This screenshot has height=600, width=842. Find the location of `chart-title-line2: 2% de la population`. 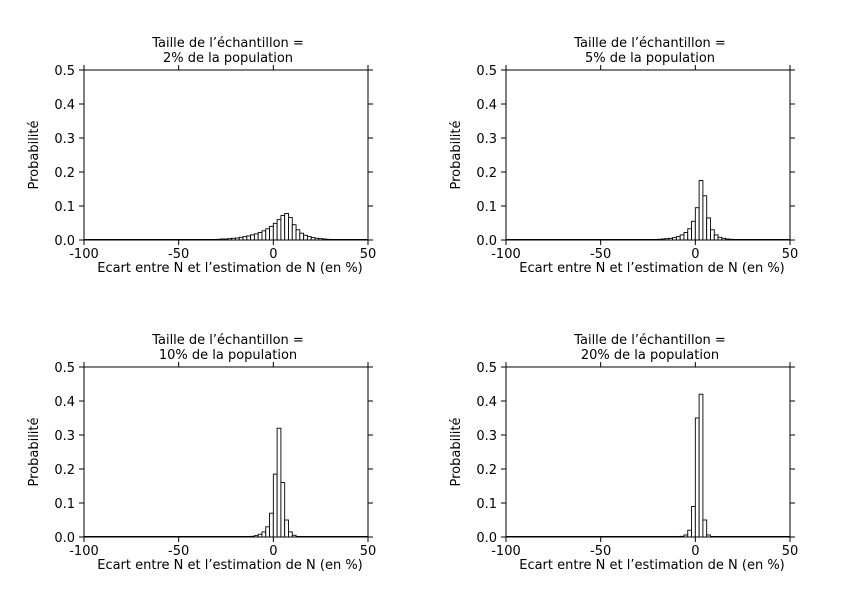

chart-title-line2: 2% de la population is located at coordinates (228, 58).